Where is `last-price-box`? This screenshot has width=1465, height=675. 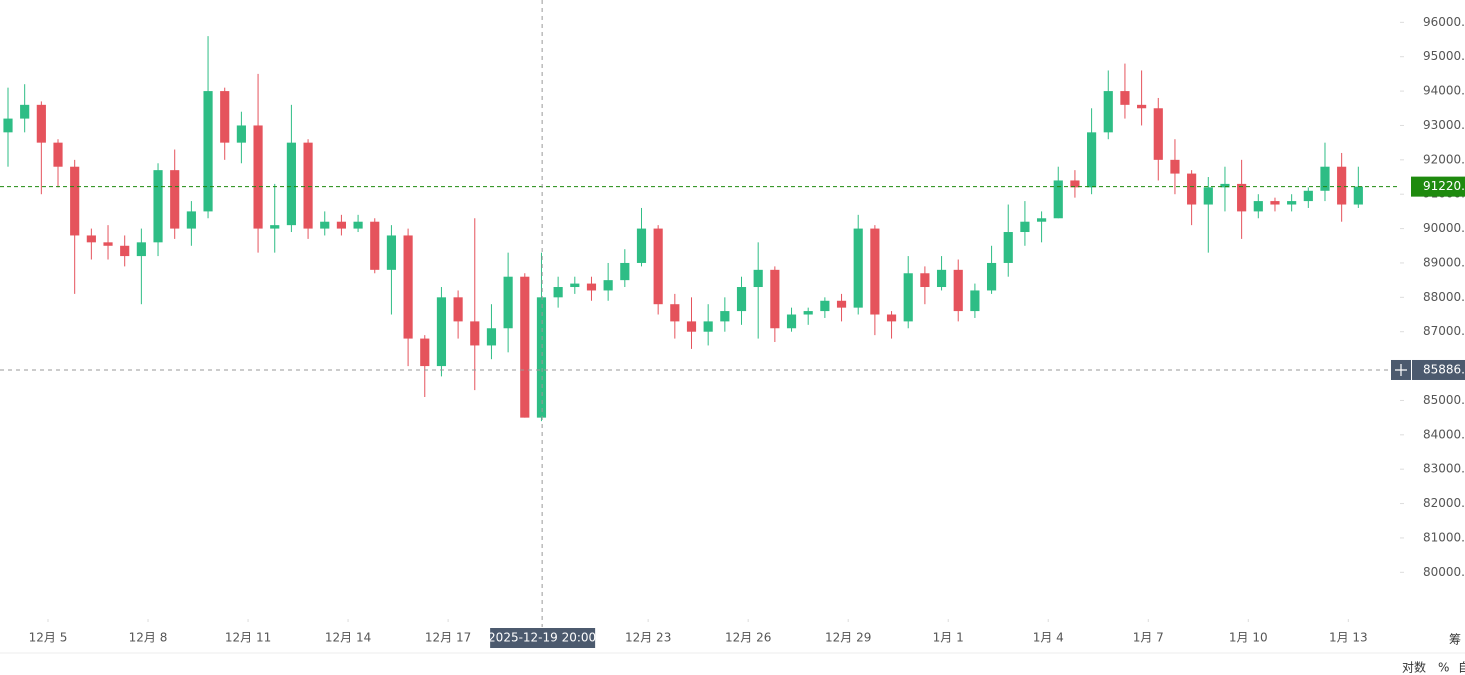 last-price-box is located at coordinates (1438, 186).